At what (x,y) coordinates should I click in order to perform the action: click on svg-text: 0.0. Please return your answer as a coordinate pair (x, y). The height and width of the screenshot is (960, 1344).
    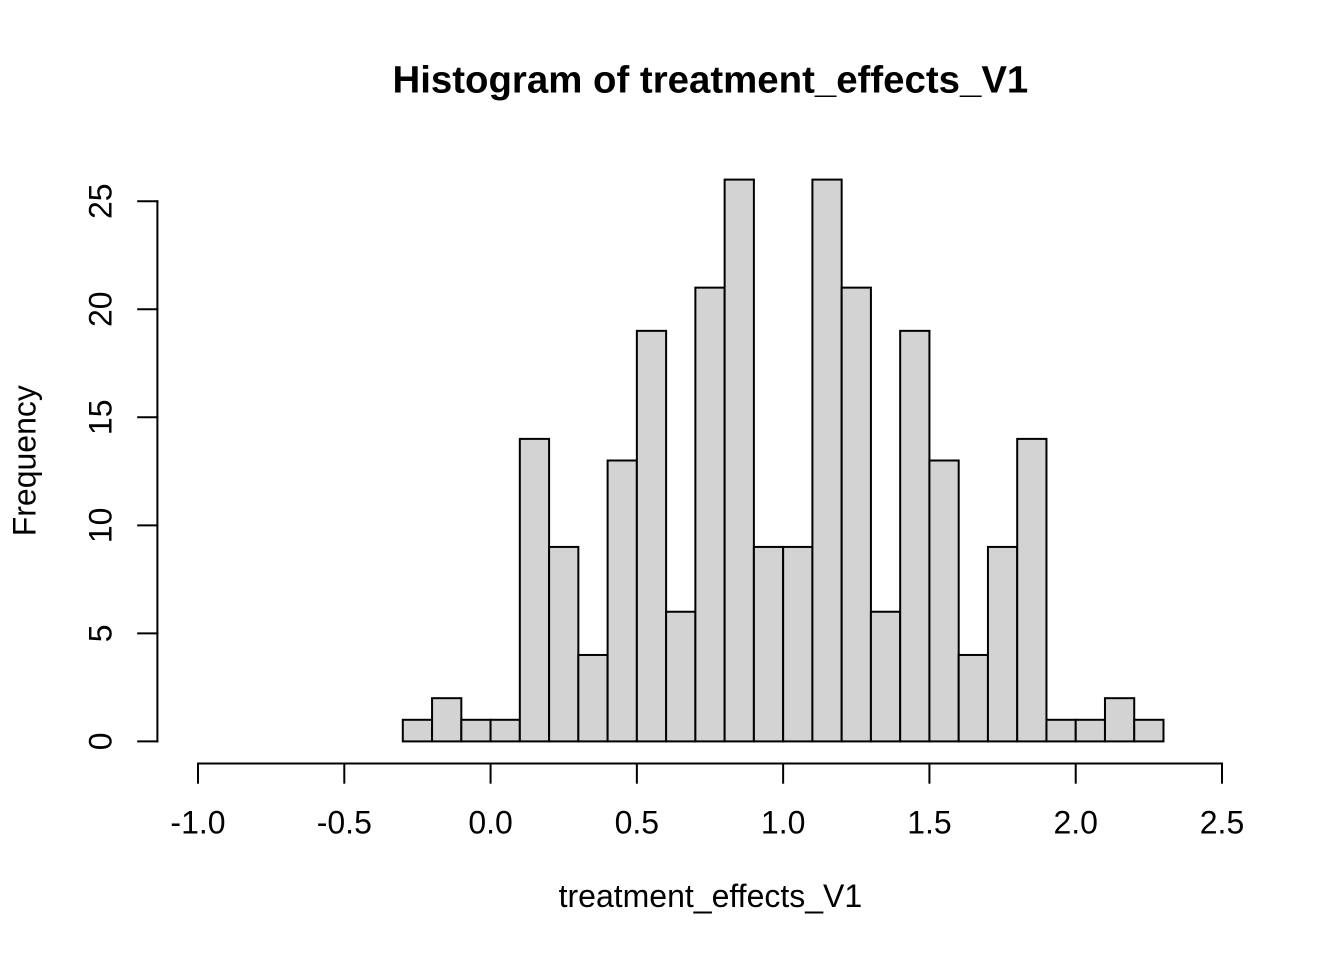
    Looking at the image, I should click on (490, 823).